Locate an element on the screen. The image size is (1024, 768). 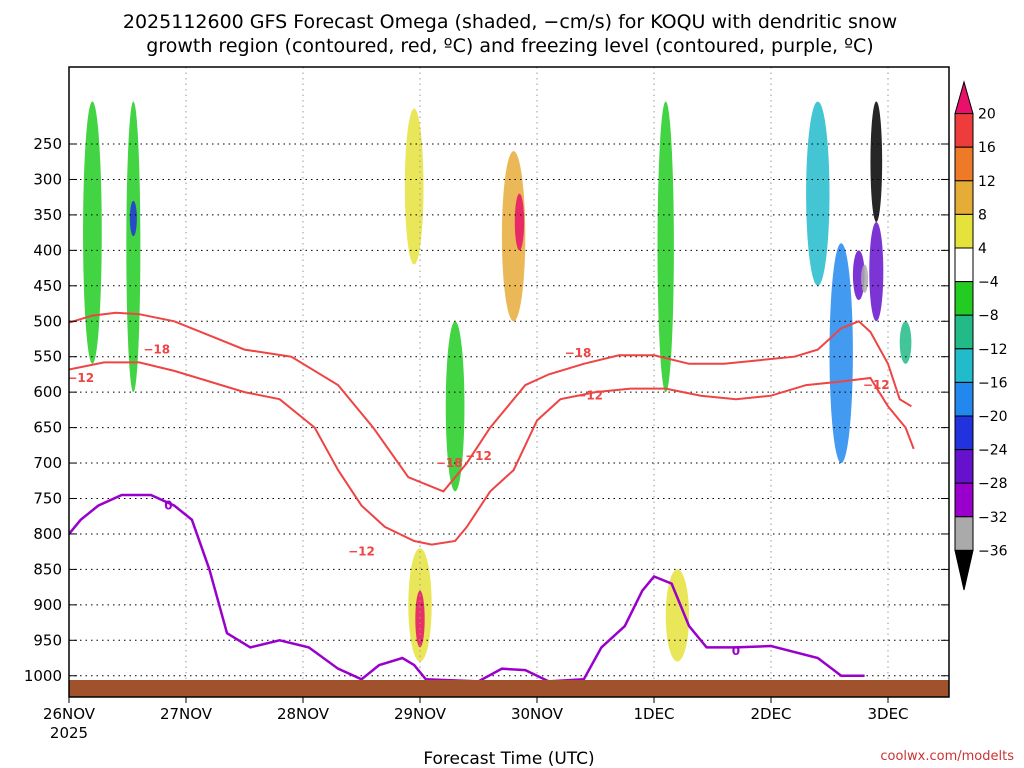
contour-label-1: −12 is located at coordinates (80, 378).